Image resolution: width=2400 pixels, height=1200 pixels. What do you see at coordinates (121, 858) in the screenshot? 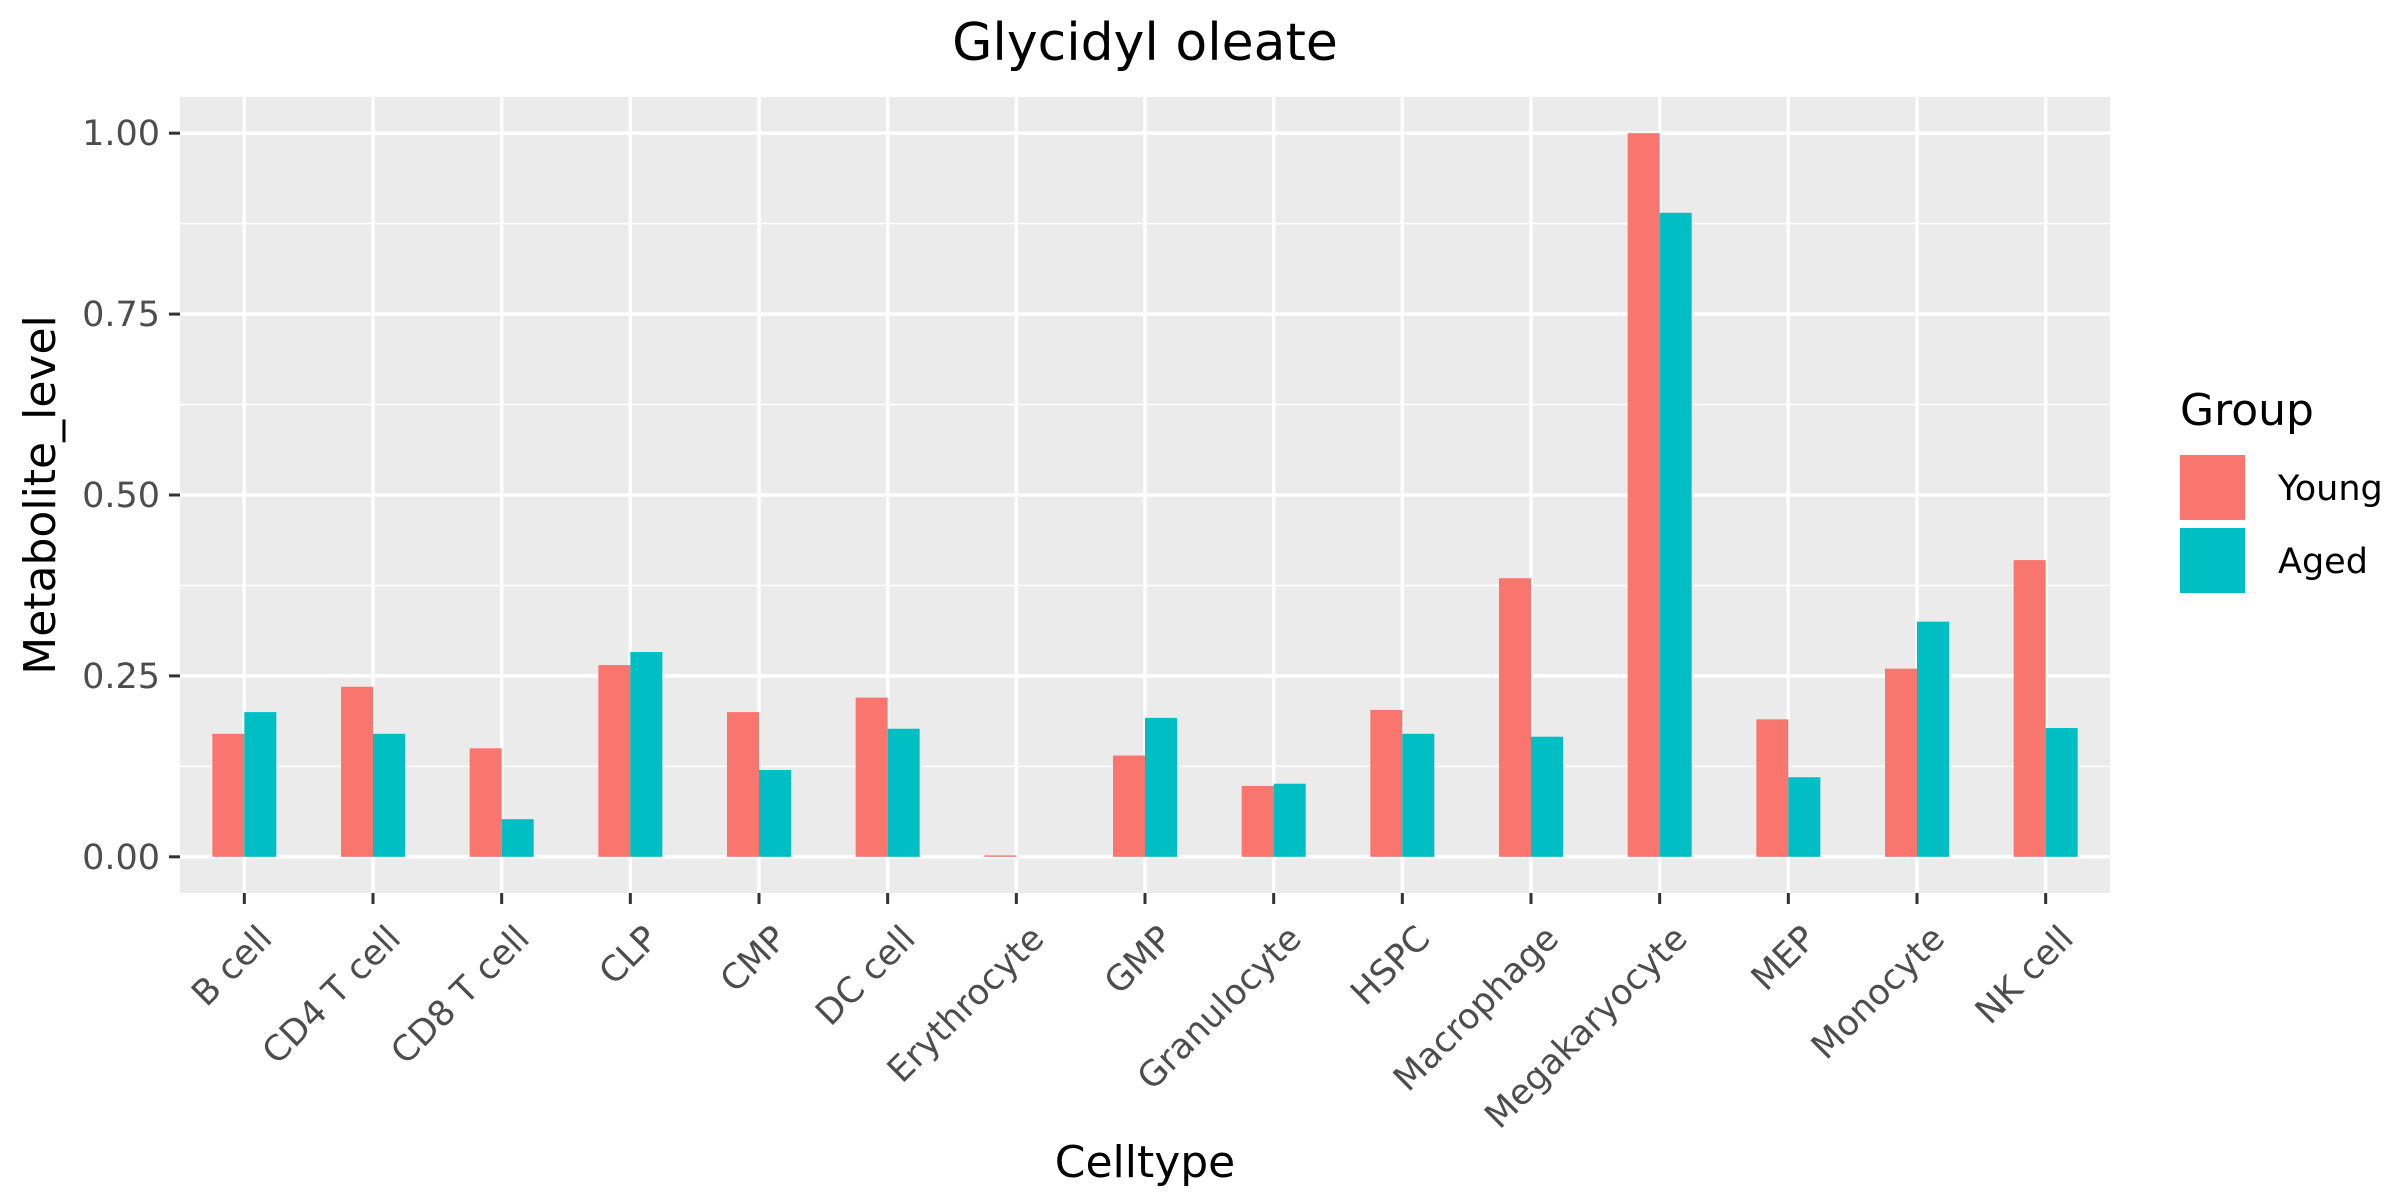
I see `y-tick-label: 0.00` at bounding box center [121, 858].